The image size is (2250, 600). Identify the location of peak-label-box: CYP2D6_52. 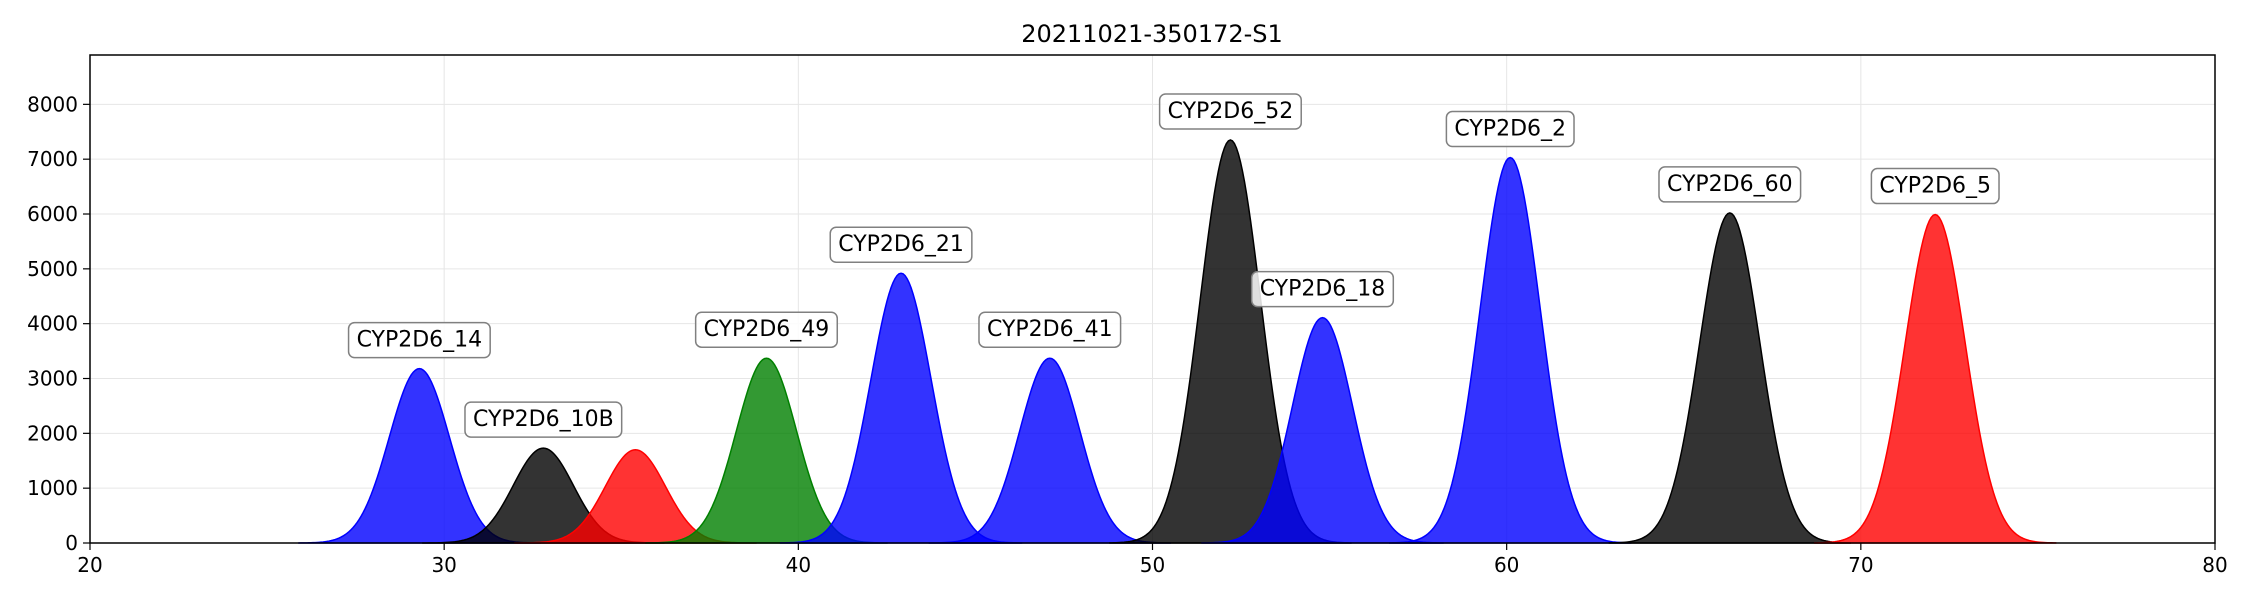
(1230, 111).